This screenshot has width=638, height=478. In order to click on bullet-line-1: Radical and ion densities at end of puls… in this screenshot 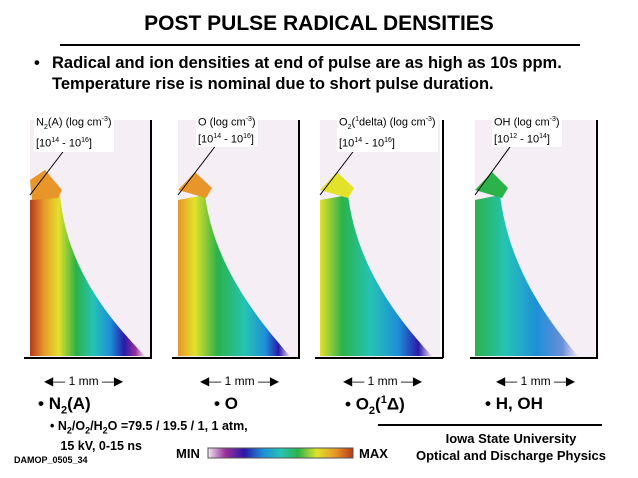, I will do `click(307, 63)`.